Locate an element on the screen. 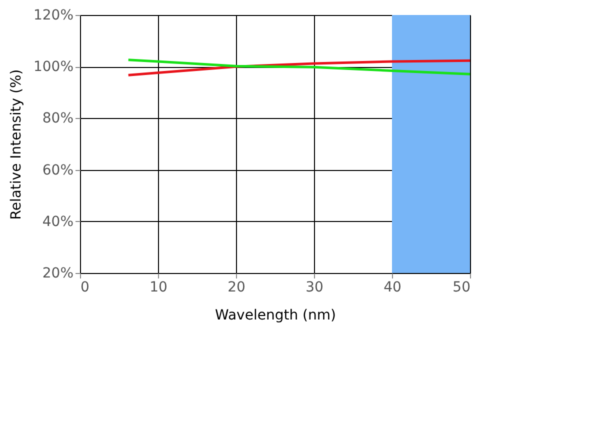 Image resolution: width=597 pixels, height=428 pixels. x-tick-label: 20 is located at coordinates (237, 288).